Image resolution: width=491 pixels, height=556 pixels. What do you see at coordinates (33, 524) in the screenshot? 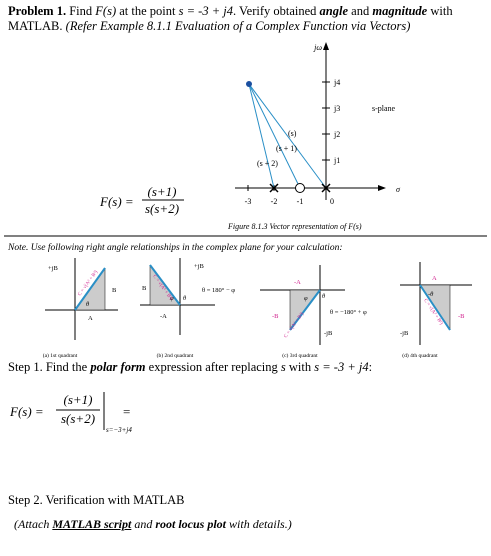
I see `text: (Attach` at bounding box center [33, 524].